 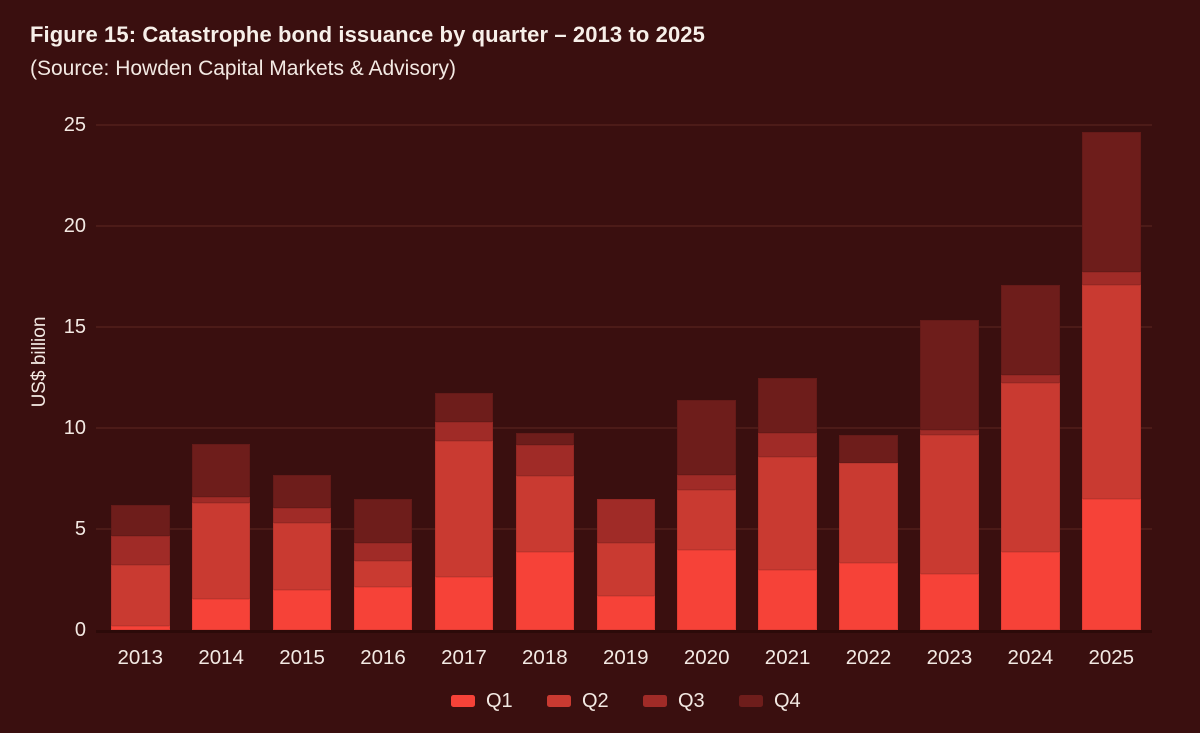 I want to click on bar-segment-q1-2018, so click(x=545, y=591).